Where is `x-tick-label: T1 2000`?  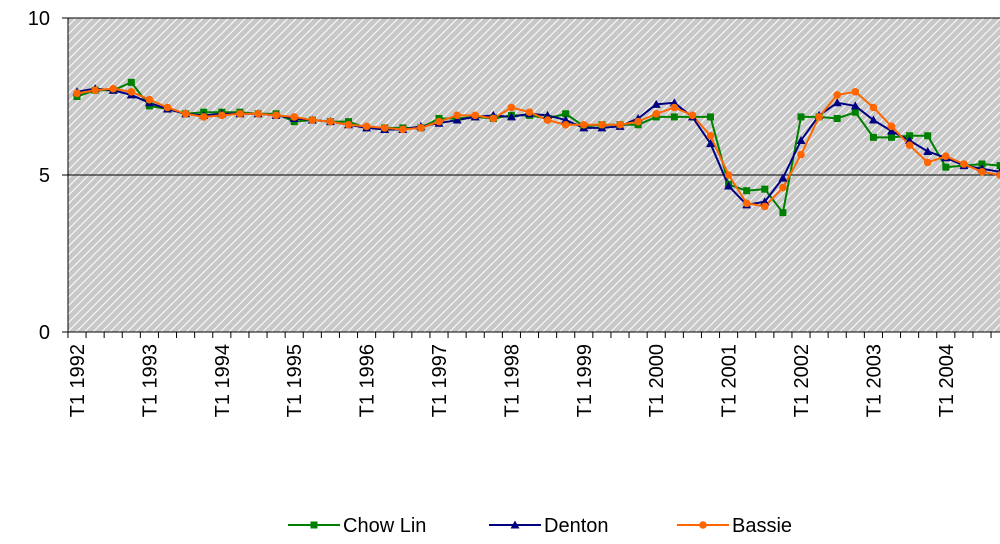
x-tick-label: T1 2000 is located at coordinates (657, 380).